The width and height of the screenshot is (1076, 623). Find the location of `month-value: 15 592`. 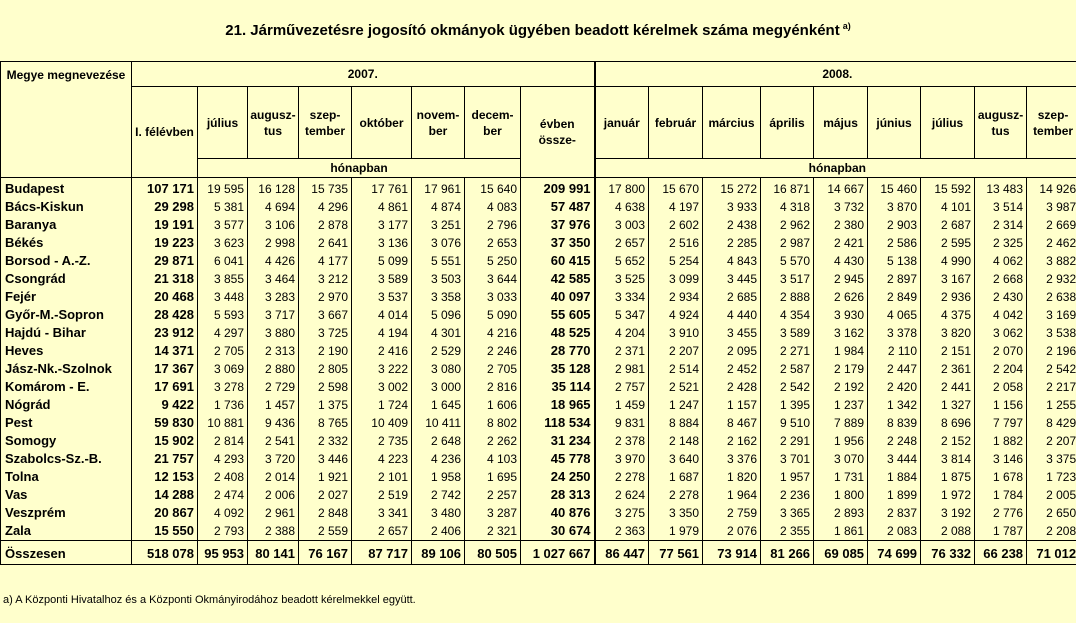

month-value: 15 592 is located at coordinates (948, 187).